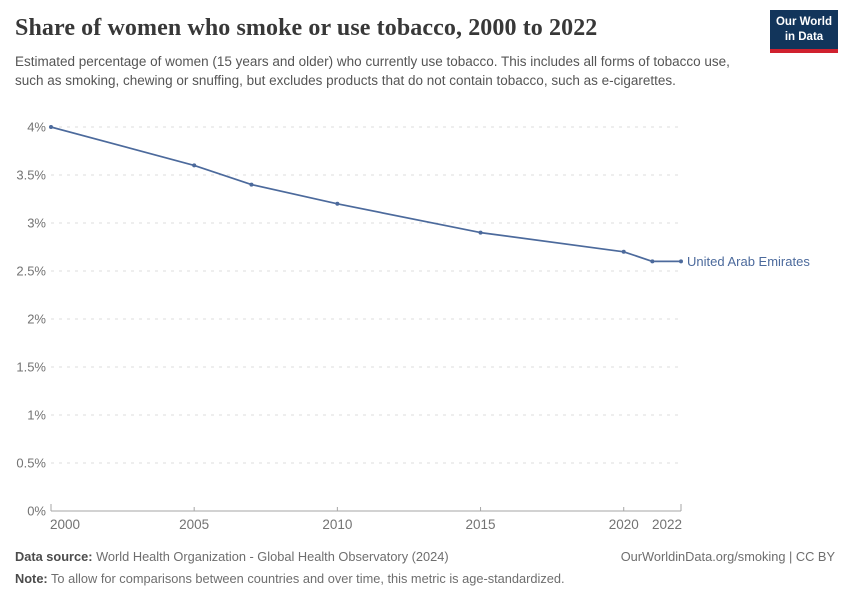 The height and width of the screenshot is (600, 850). What do you see at coordinates (54, 556) in the screenshot?
I see `datasource-label: Data source:` at bounding box center [54, 556].